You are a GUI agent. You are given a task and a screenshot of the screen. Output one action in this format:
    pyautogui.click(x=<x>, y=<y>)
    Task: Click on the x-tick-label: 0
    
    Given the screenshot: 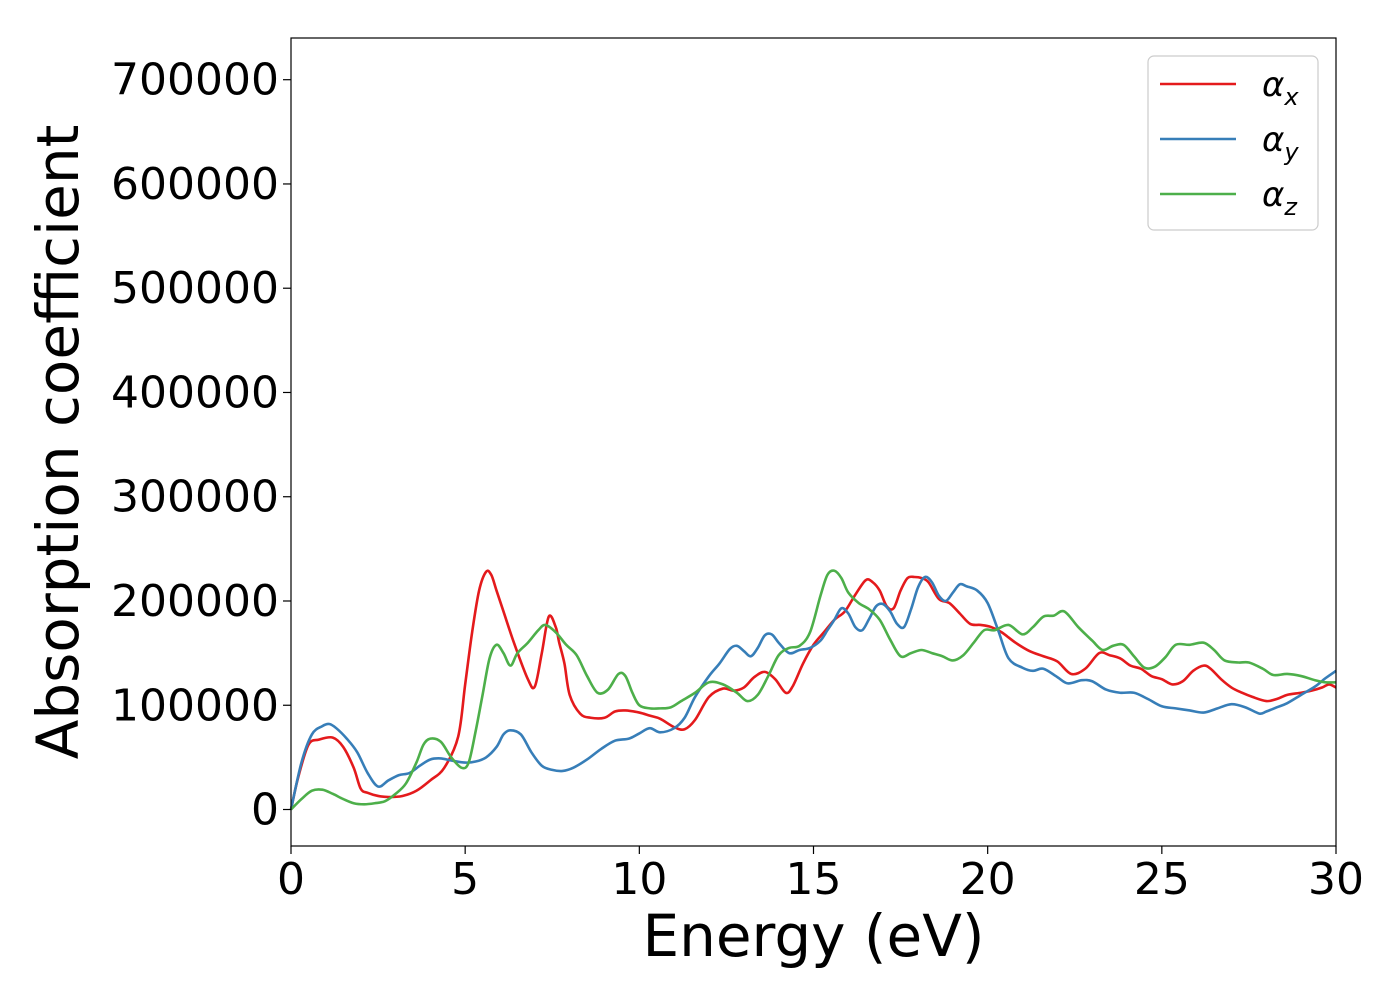 What is the action you would take?
    pyautogui.click(x=291, y=879)
    